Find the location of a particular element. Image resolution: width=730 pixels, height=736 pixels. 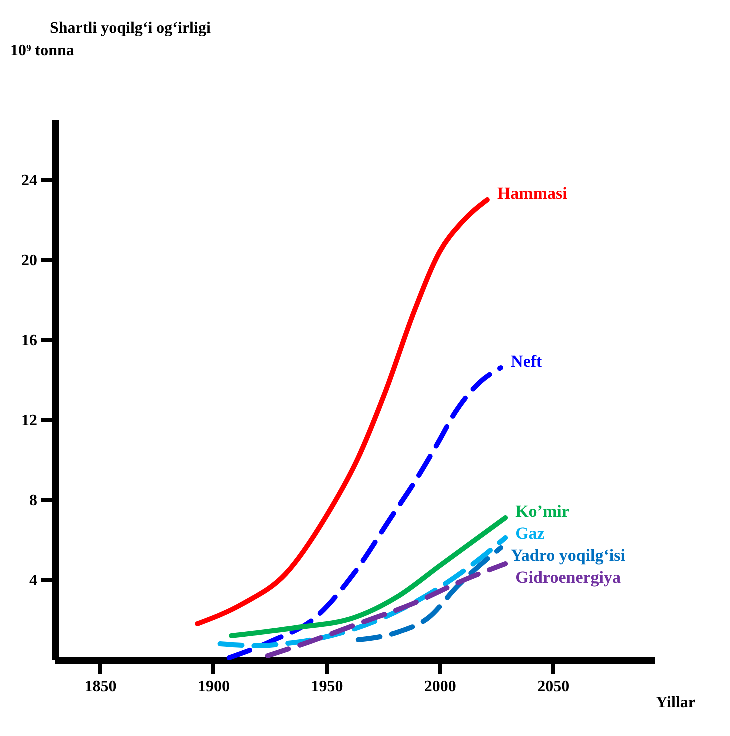

y-tick-label: 12 is located at coordinates (30, 421).